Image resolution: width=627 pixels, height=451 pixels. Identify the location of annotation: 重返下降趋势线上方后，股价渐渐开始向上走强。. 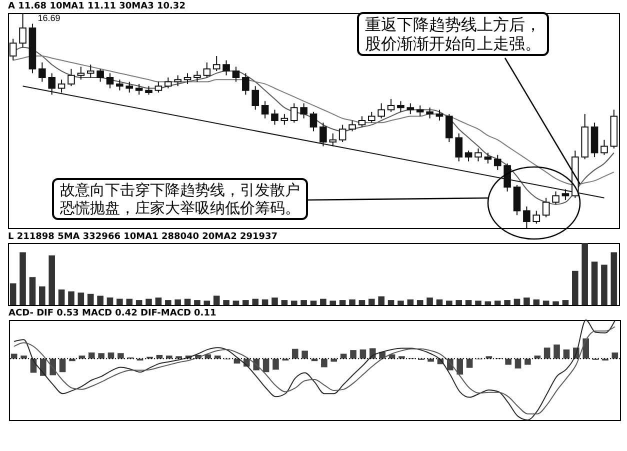
(453, 34).